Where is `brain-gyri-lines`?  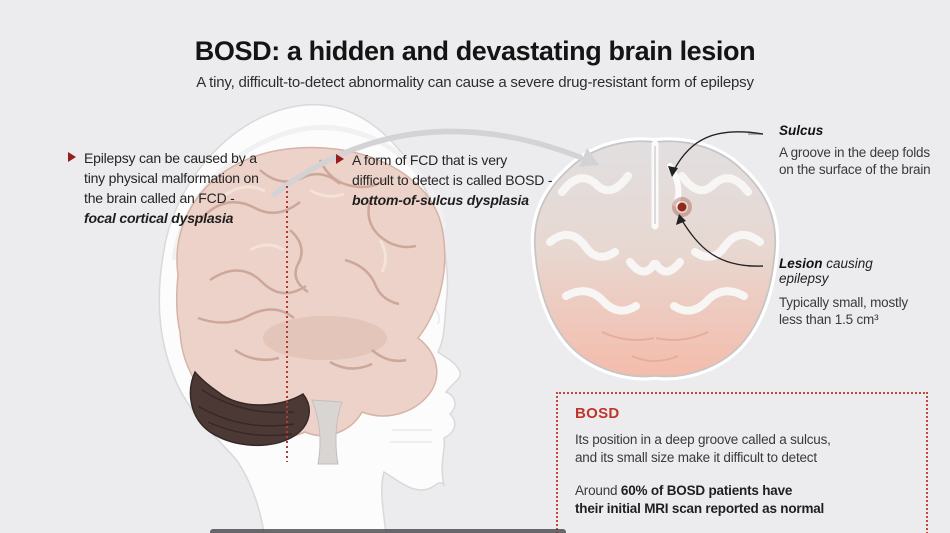
brain-gyri-lines is located at coordinates (307, 264).